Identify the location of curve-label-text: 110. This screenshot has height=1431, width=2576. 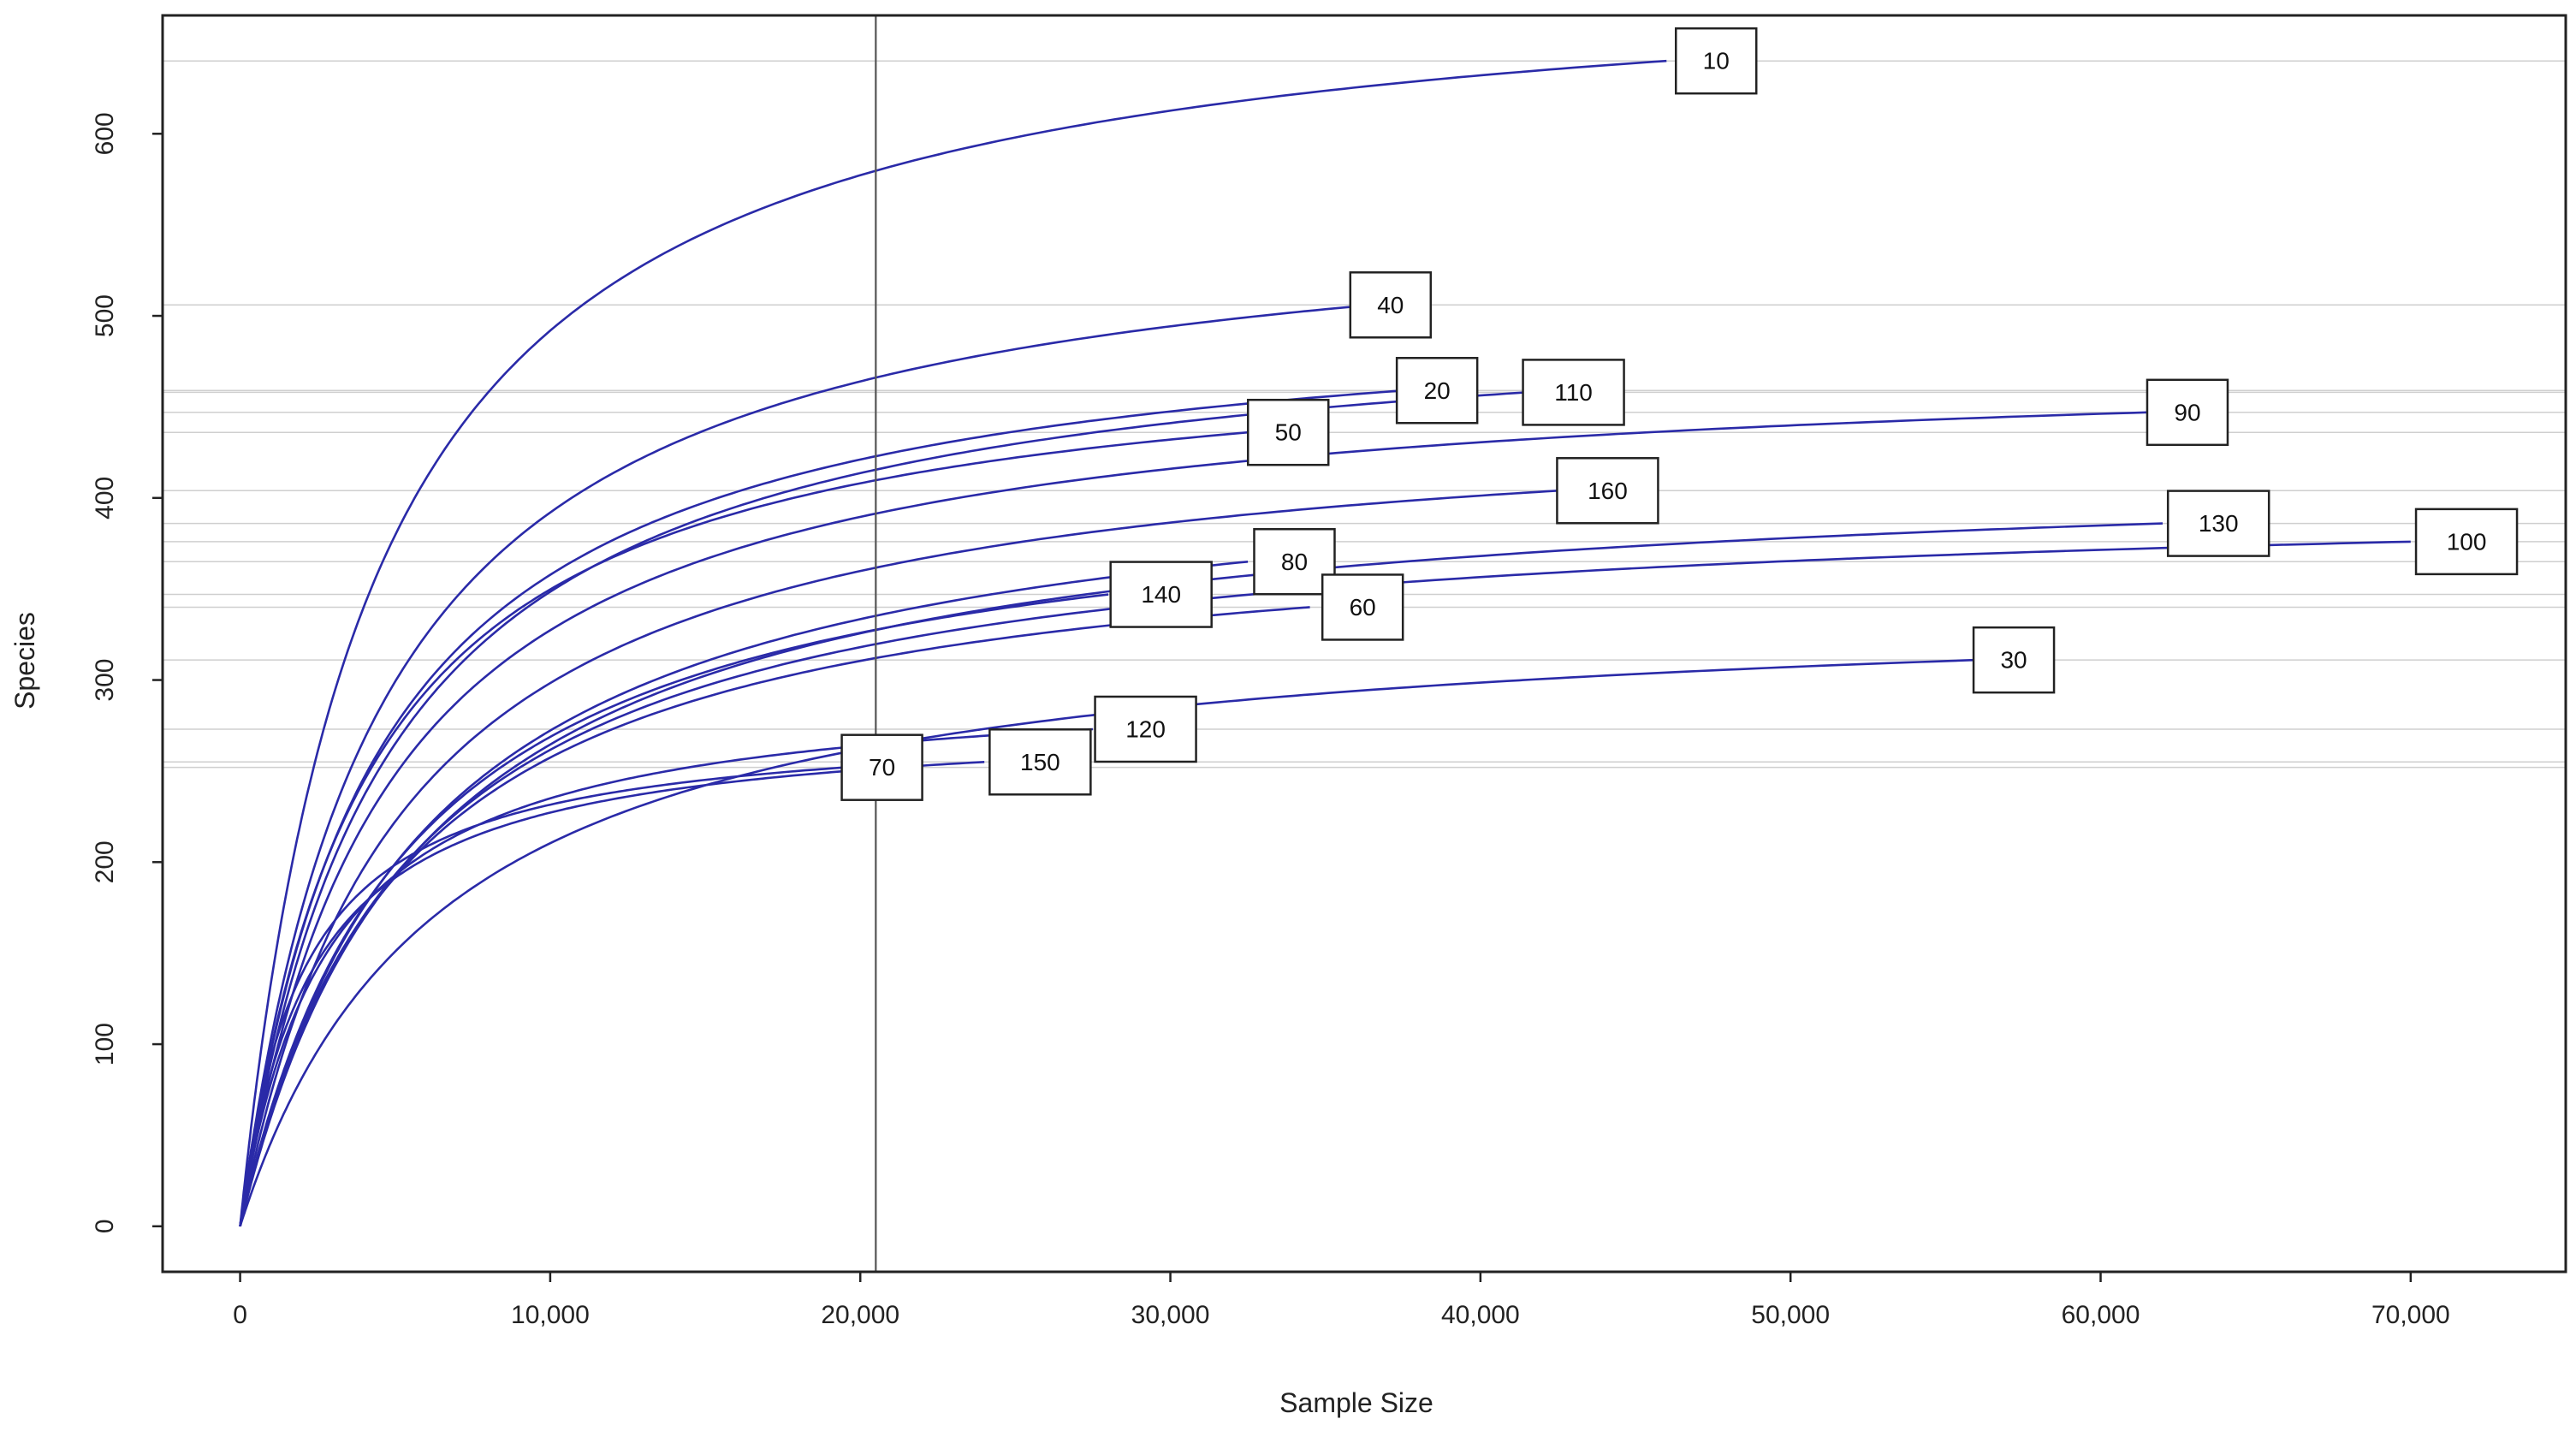
(1573, 392).